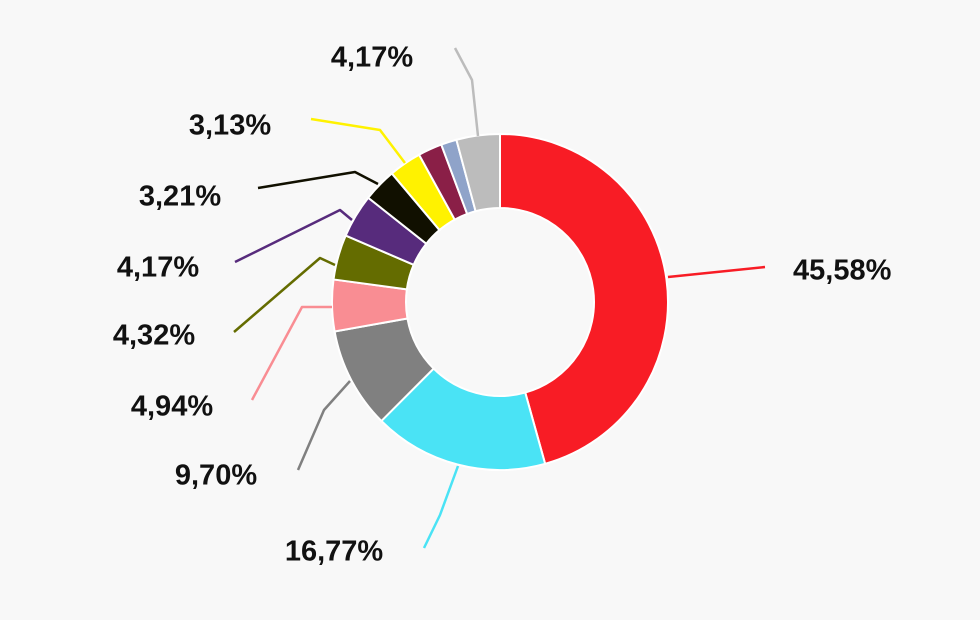 The height and width of the screenshot is (620, 980). I want to click on data-label-4: 4,94%, so click(172, 407).